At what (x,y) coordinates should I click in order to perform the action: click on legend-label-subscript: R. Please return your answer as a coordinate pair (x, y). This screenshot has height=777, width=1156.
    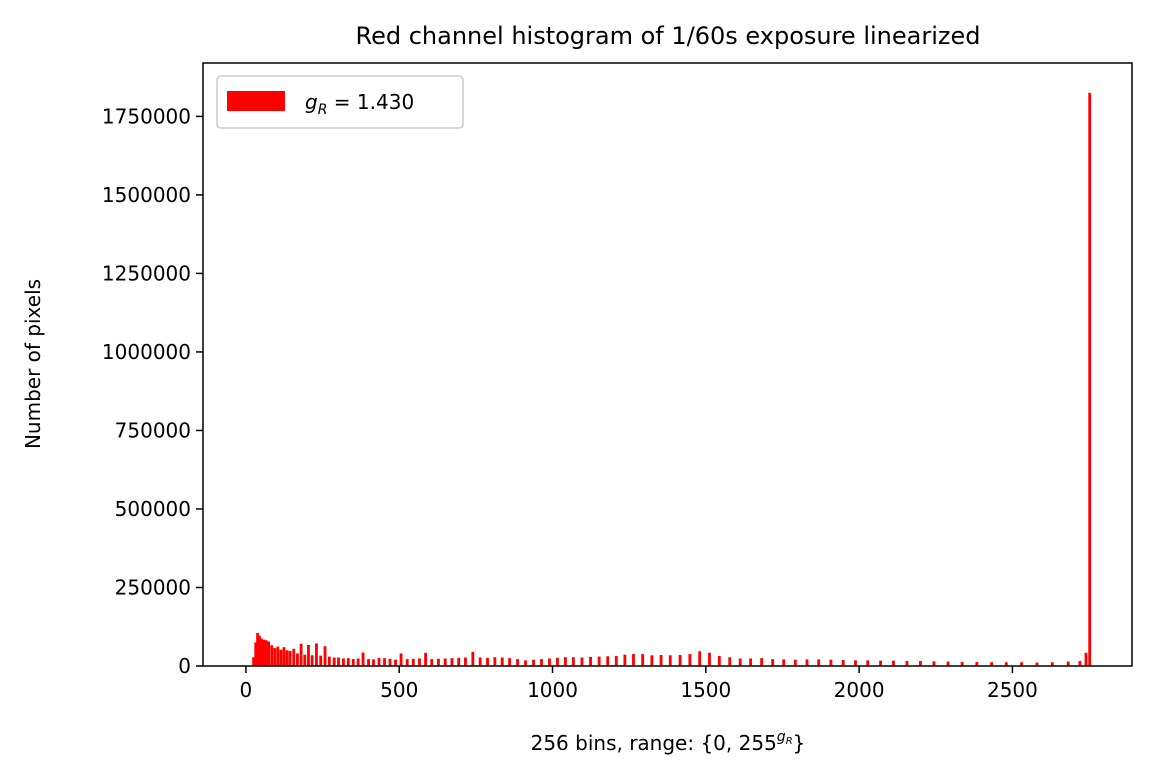
    Looking at the image, I should click on (323, 110).